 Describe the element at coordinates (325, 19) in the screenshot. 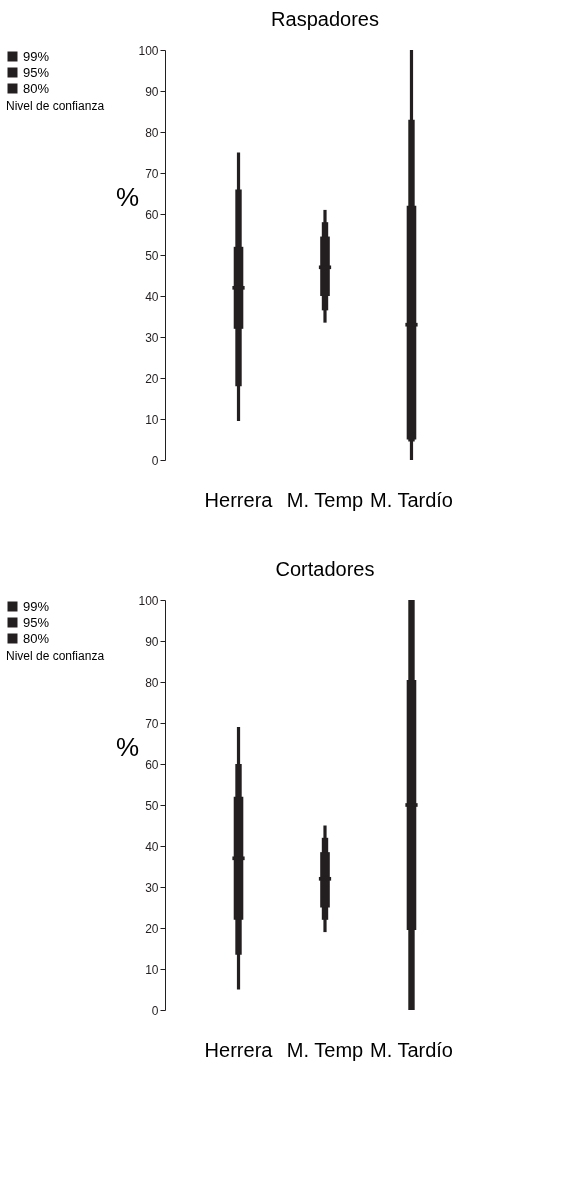

I see `chart-title: Raspadores` at that location.